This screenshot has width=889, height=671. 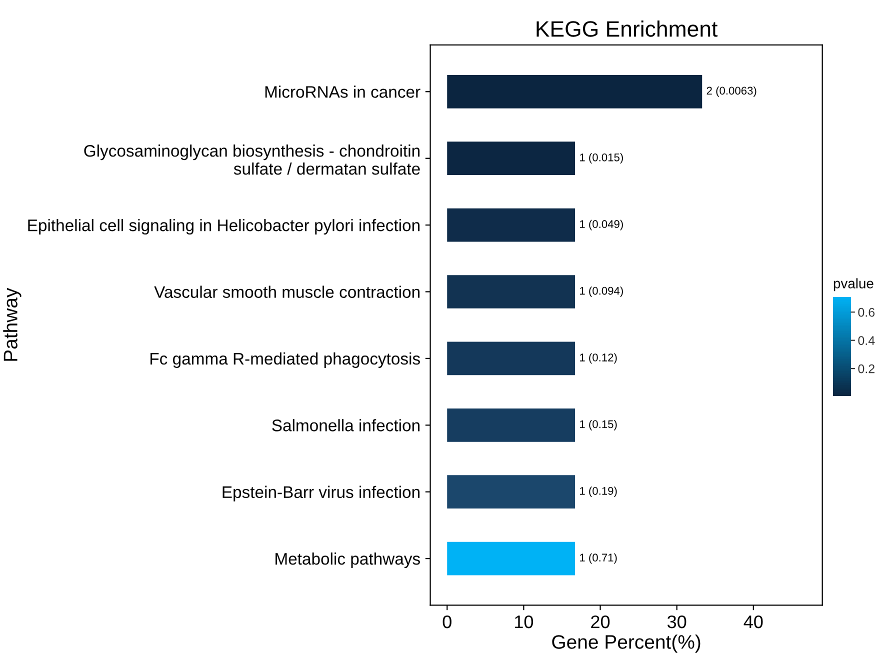 What do you see at coordinates (866, 369) in the screenshot?
I see `color-bar-label: 0.2` at bounding box center [866, 369].